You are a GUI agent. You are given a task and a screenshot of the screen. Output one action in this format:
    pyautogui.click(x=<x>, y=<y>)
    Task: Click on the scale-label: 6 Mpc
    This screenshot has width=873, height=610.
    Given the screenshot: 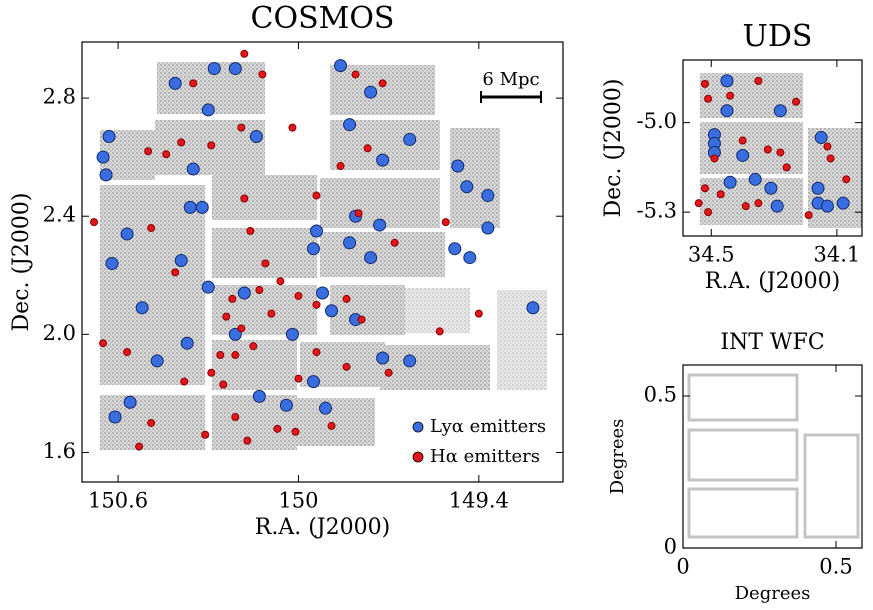 What is the action you would take?
    pyautogui.click(x=510, y=79)
    